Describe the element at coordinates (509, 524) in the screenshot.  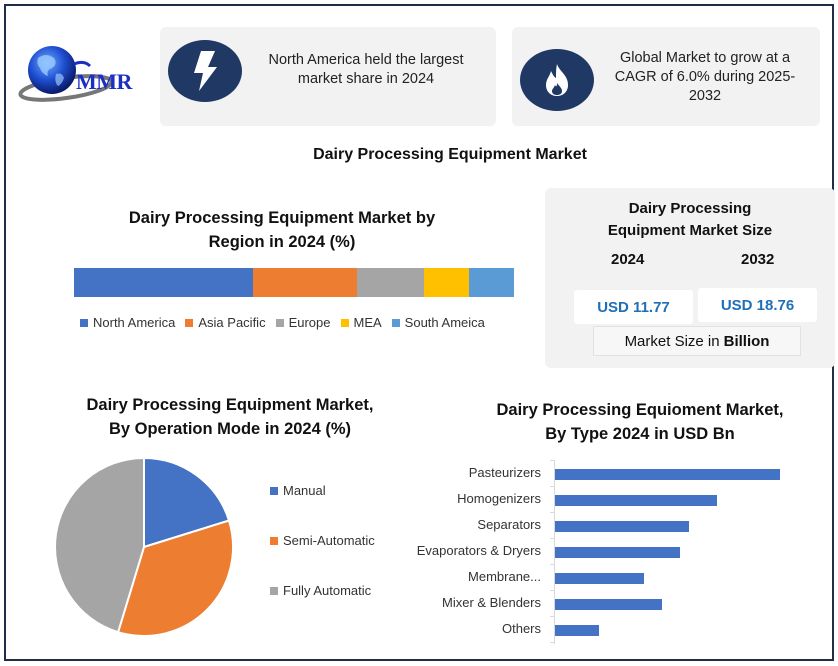
I see `bar-label: Separators` at that location.